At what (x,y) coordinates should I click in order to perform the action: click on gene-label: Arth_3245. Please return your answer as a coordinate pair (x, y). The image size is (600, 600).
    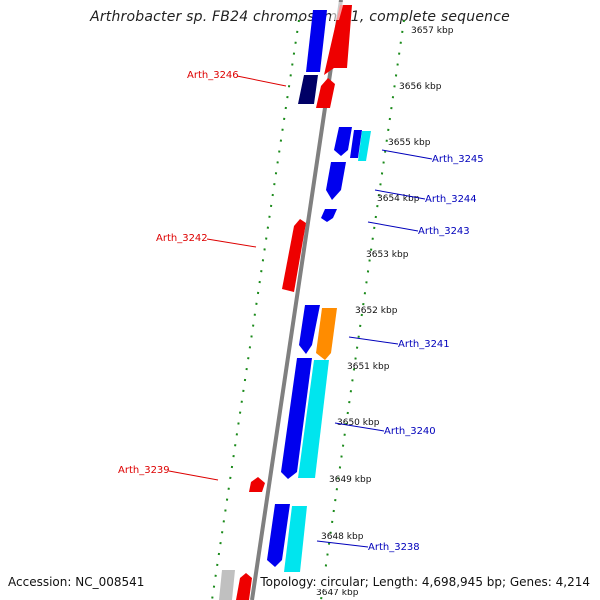
    Looking at the image, I should click on (458, 159).